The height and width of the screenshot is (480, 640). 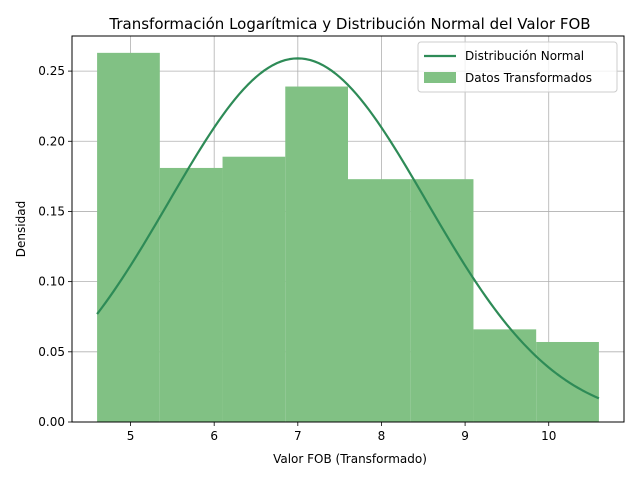 I want to click on x-tick-label: 8, so click(x=382, y=436).